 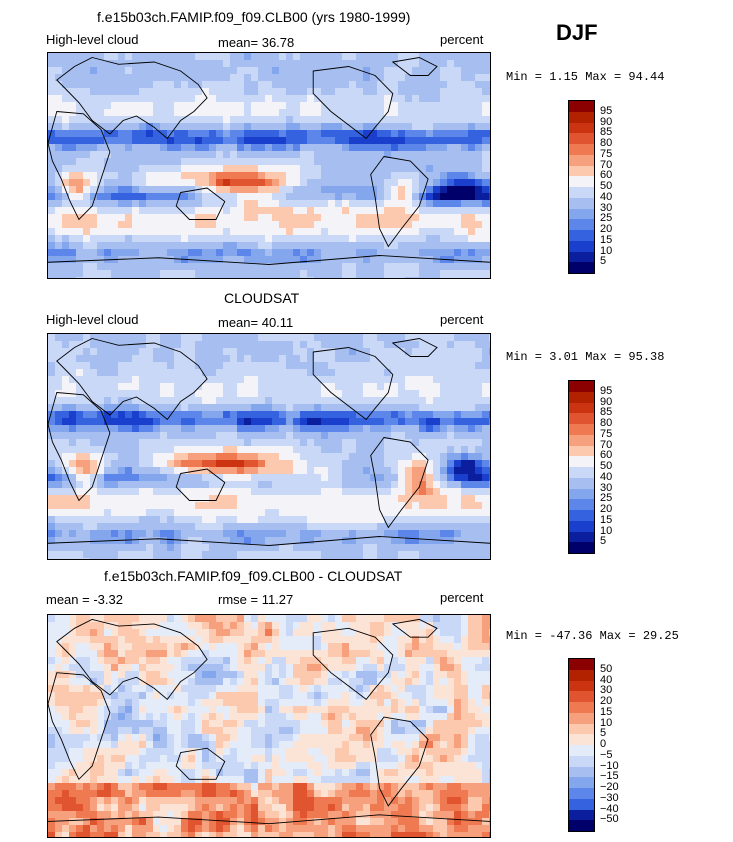 I want to click on colorbar-tick-label: −30, so click(x=609, y=797).